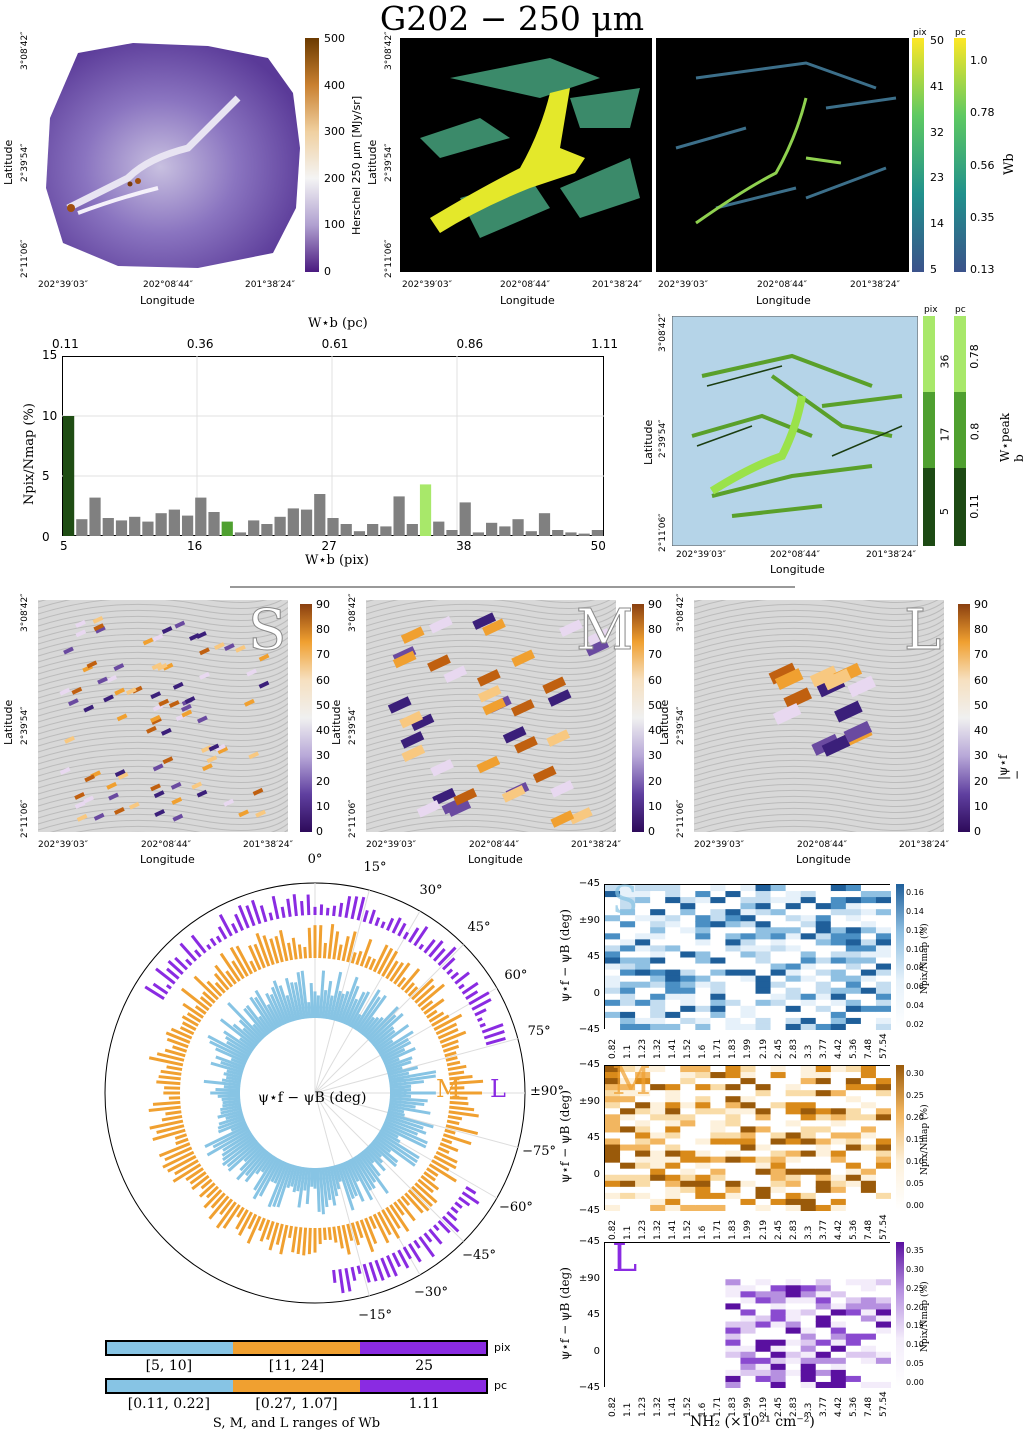  I want to click on width-map-pc-image, so click(782, 155).